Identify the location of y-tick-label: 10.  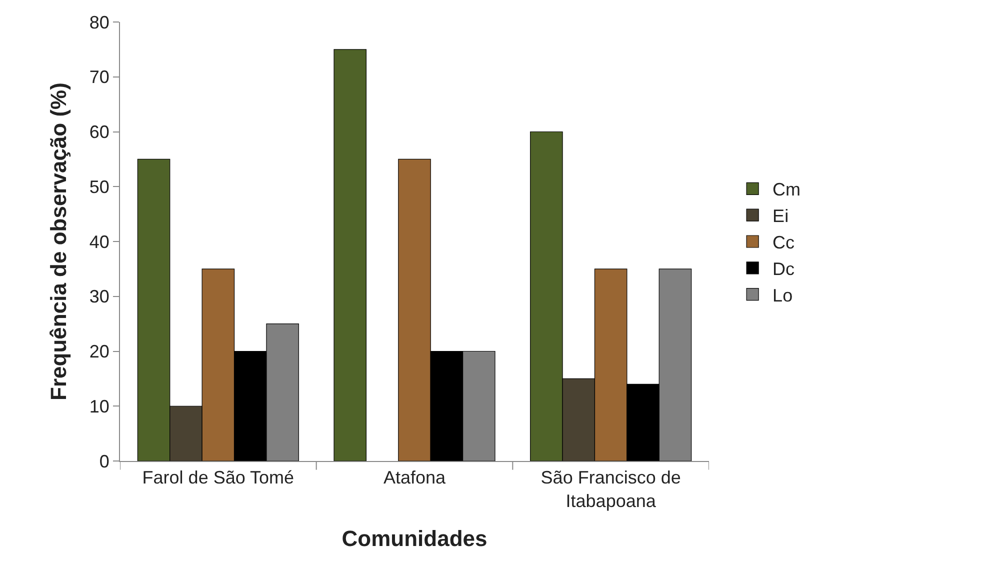
(99, 406).